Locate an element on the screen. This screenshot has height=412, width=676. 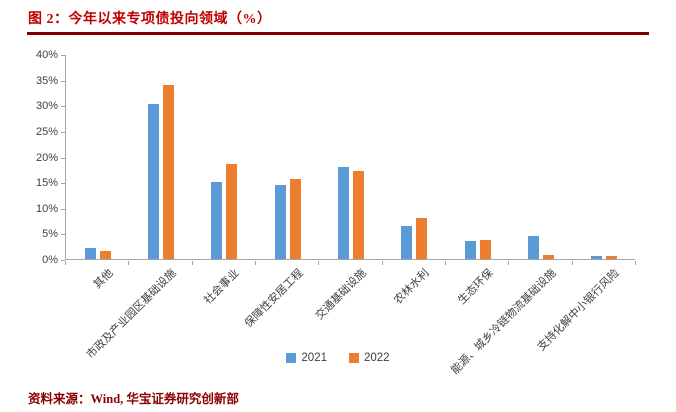
x-category-label-text: 其他 is located at coordinates (103, 279).